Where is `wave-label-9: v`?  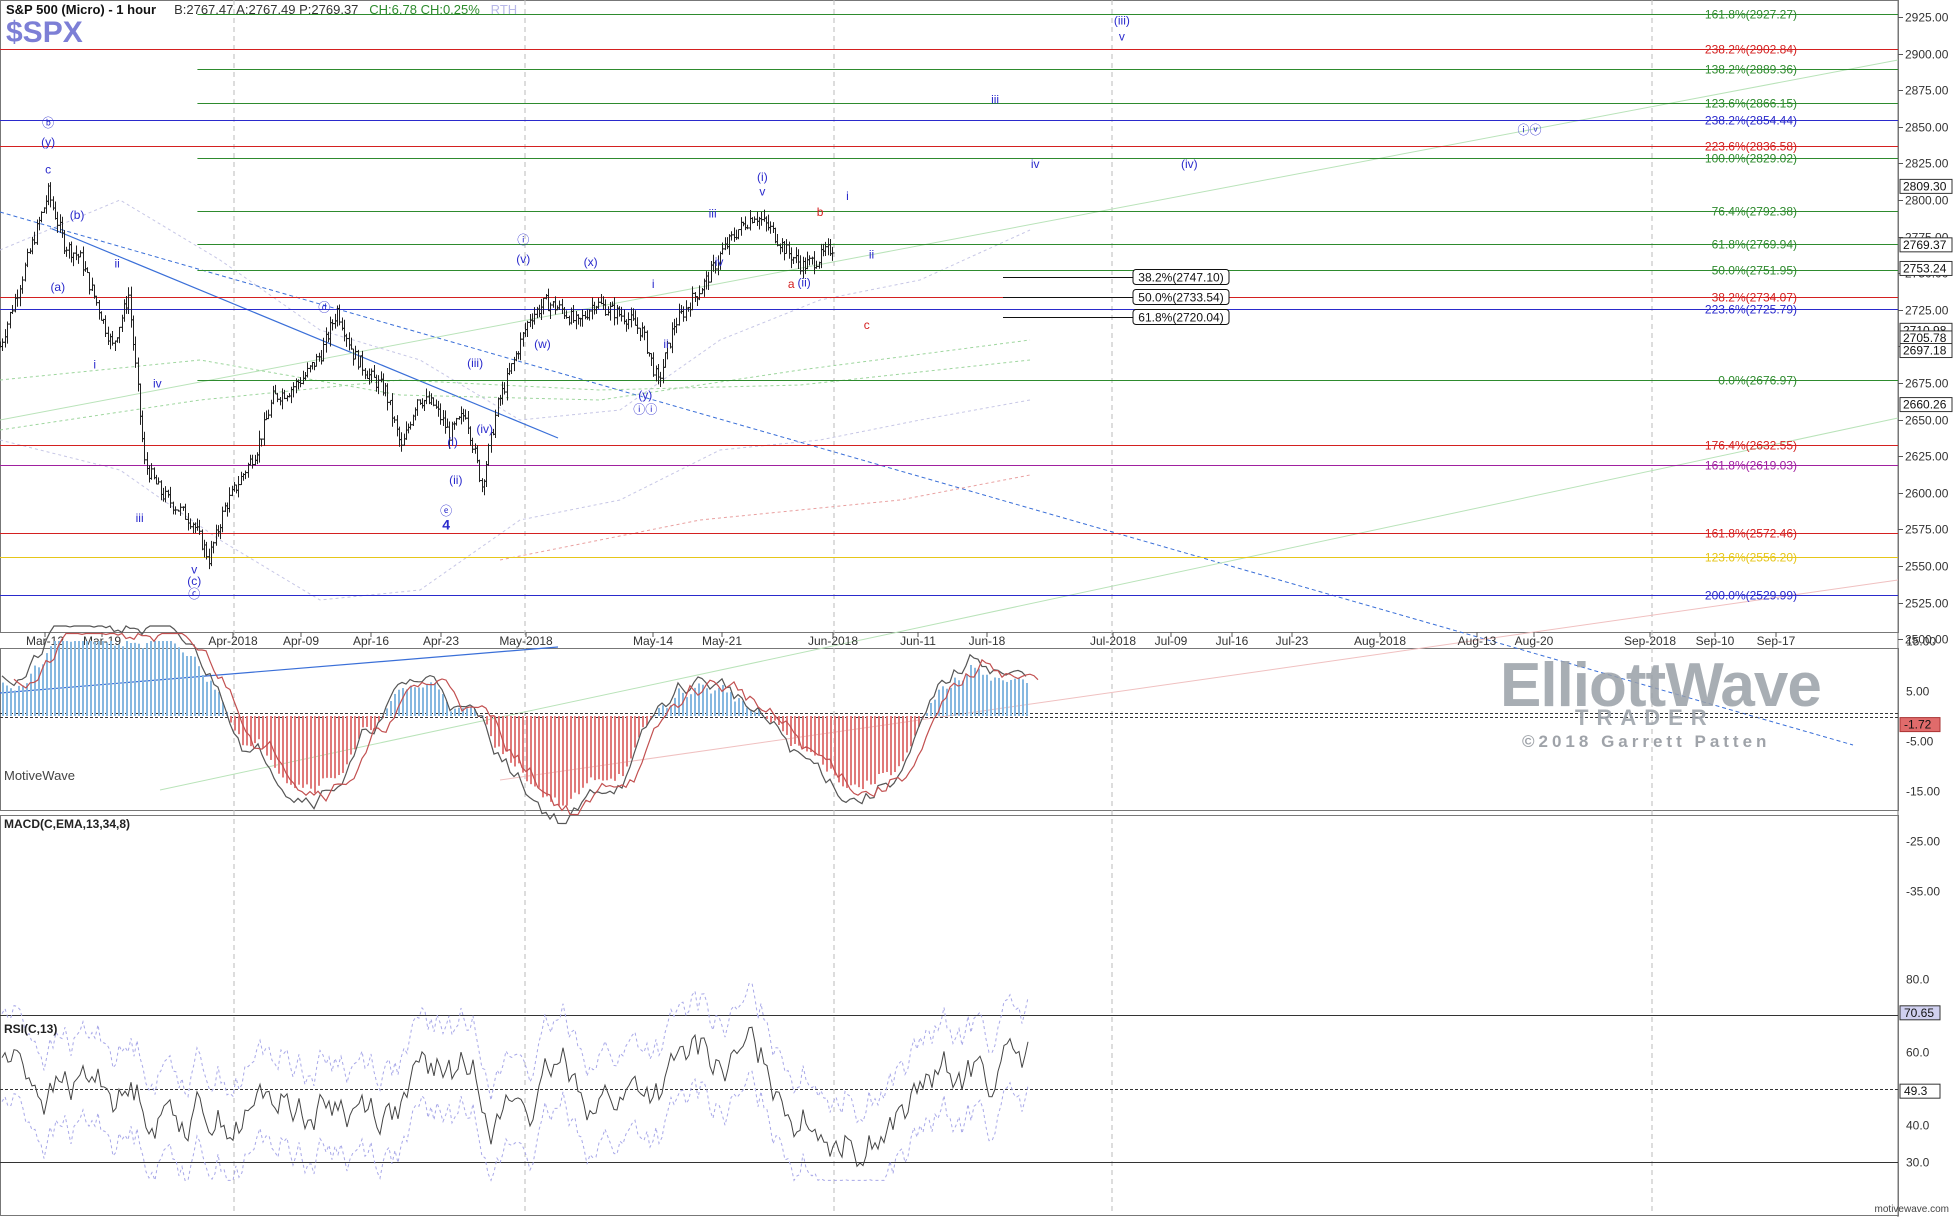 wave-label-9: v is located at coordinates (194, 569).